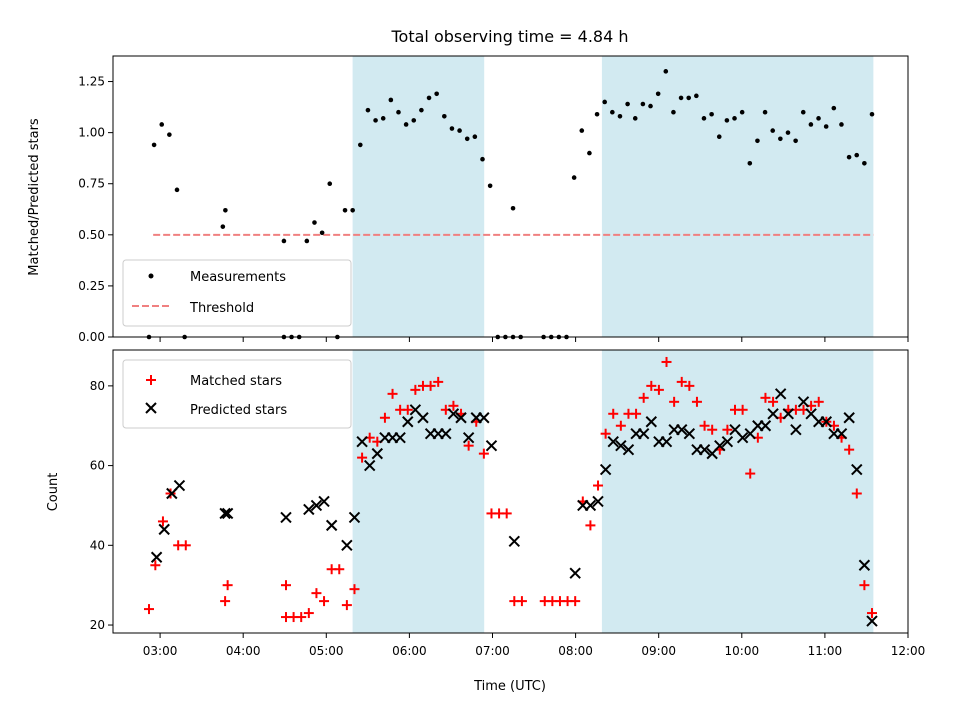 Image resolution: width=960 pixels, height=720 pixels. What do you see at coordinates (34, 197) in the screenshot?
I see `top-y-axis-label: Matched/Predicted stars` at bounding box center [34, 197].